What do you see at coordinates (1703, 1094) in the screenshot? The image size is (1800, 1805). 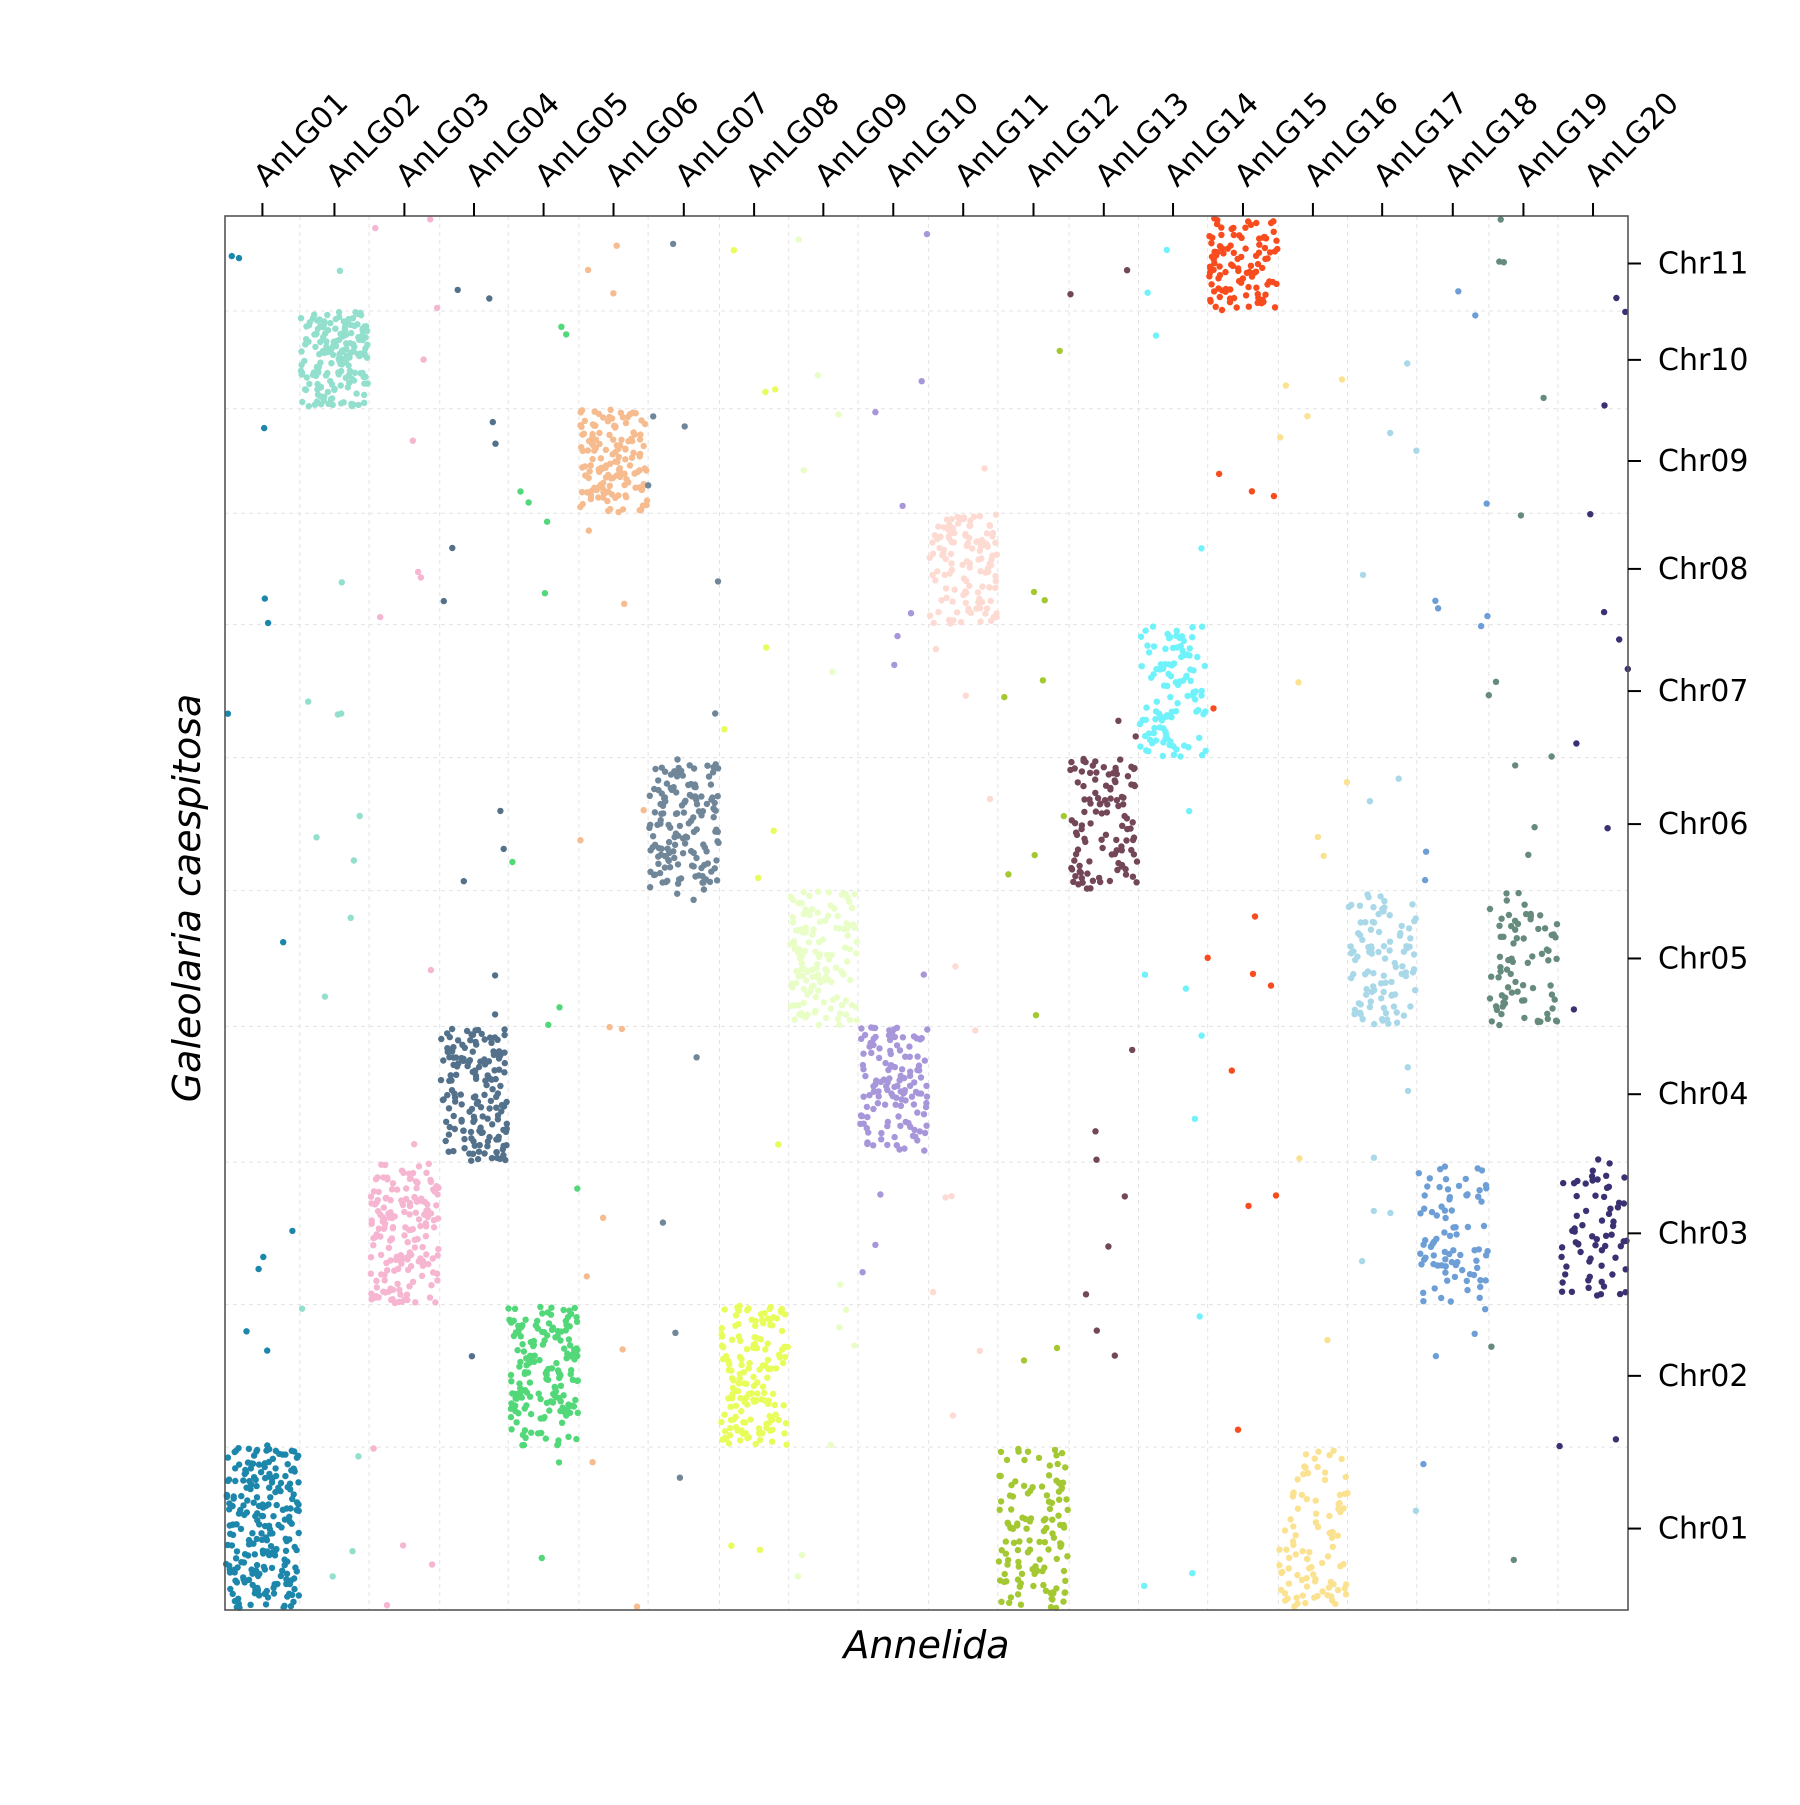 I see `y-tick-label: Chr04` at bounding box center [1703, 1094].